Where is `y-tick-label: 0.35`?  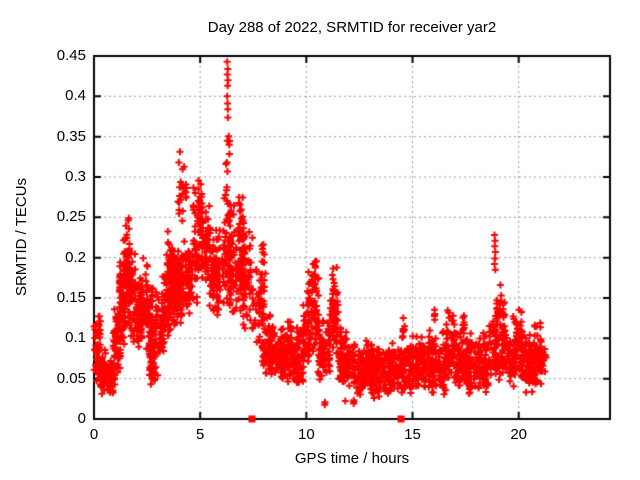 y-tick-label: 0.35 is located at coordinates (71, 136).